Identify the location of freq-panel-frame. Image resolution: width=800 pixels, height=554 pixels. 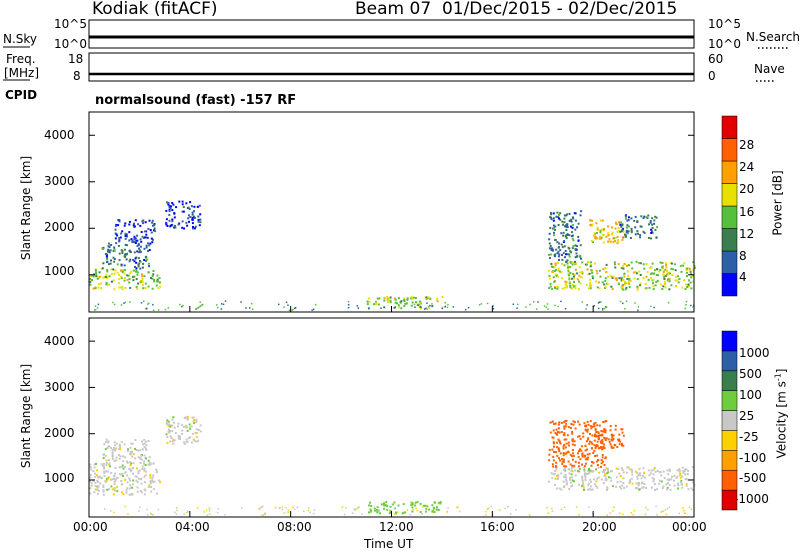
(391, 67).